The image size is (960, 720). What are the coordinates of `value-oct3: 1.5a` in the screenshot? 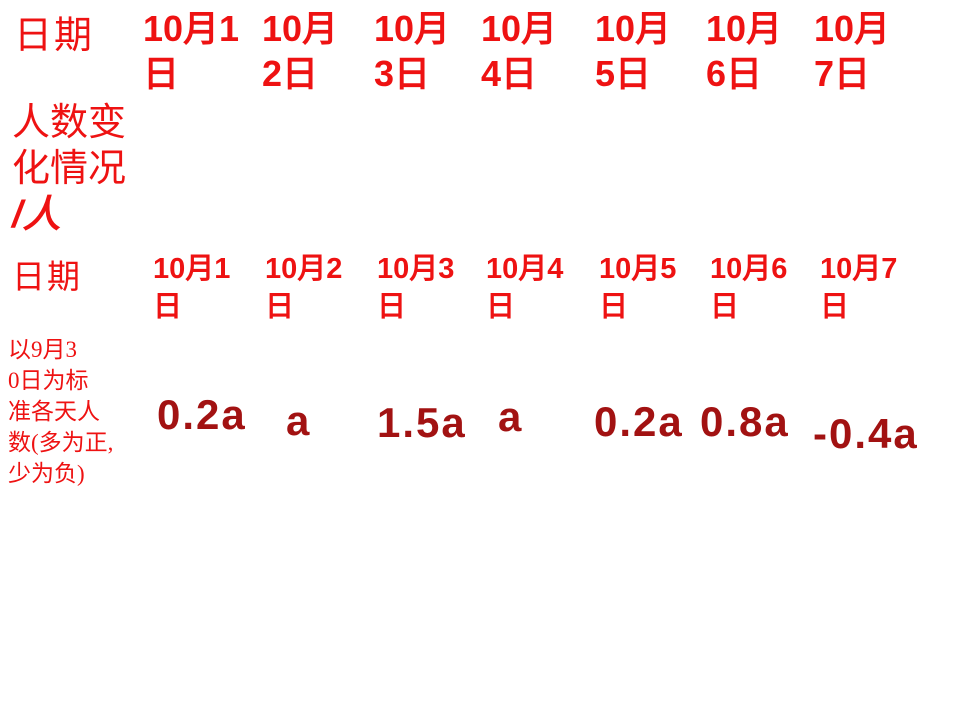 It's located at (422, 422).